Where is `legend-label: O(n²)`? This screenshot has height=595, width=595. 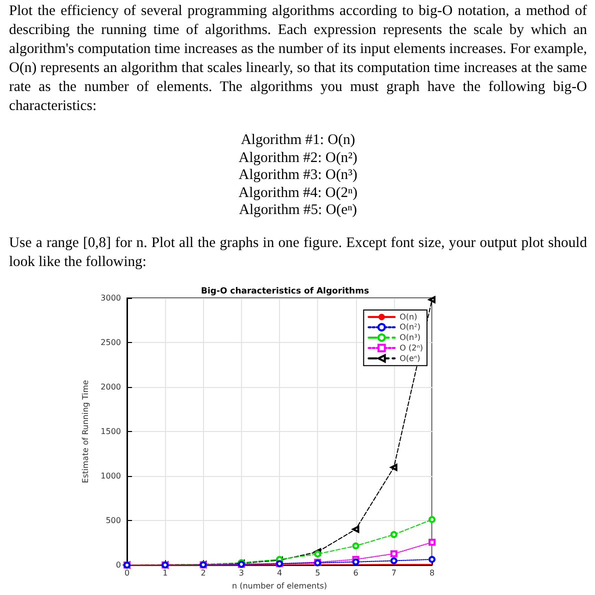
legend-label: O(n²) is located at coordinates (410, 327).